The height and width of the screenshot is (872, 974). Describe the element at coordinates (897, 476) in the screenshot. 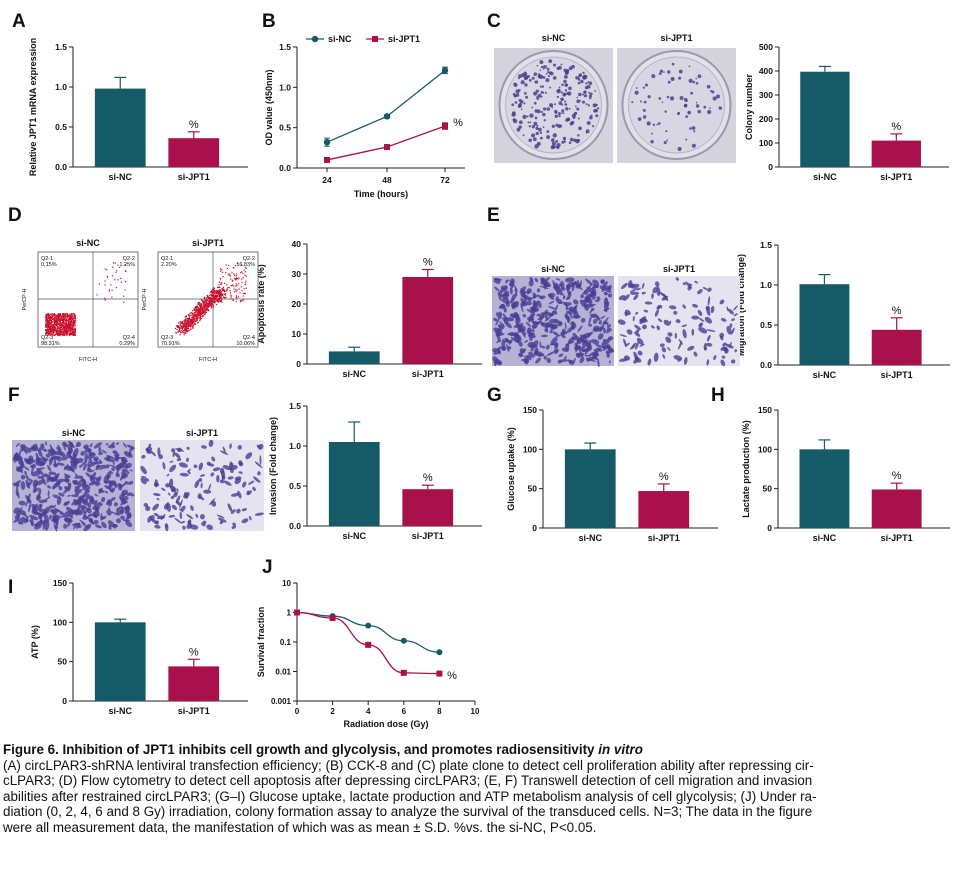

I see `significance-mark-H: %` at that location.